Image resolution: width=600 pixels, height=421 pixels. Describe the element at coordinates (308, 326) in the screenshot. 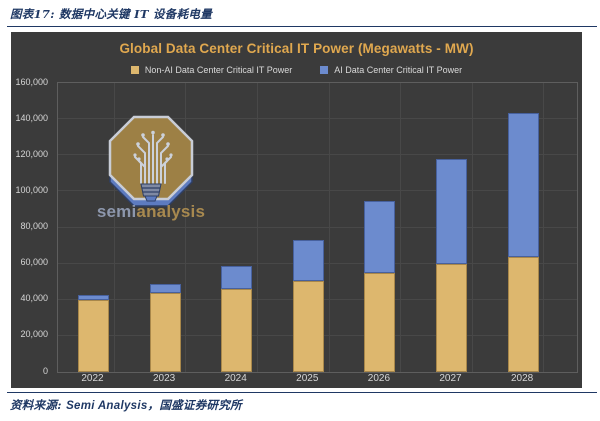

I see `bar-2025-non-ai` at that location.